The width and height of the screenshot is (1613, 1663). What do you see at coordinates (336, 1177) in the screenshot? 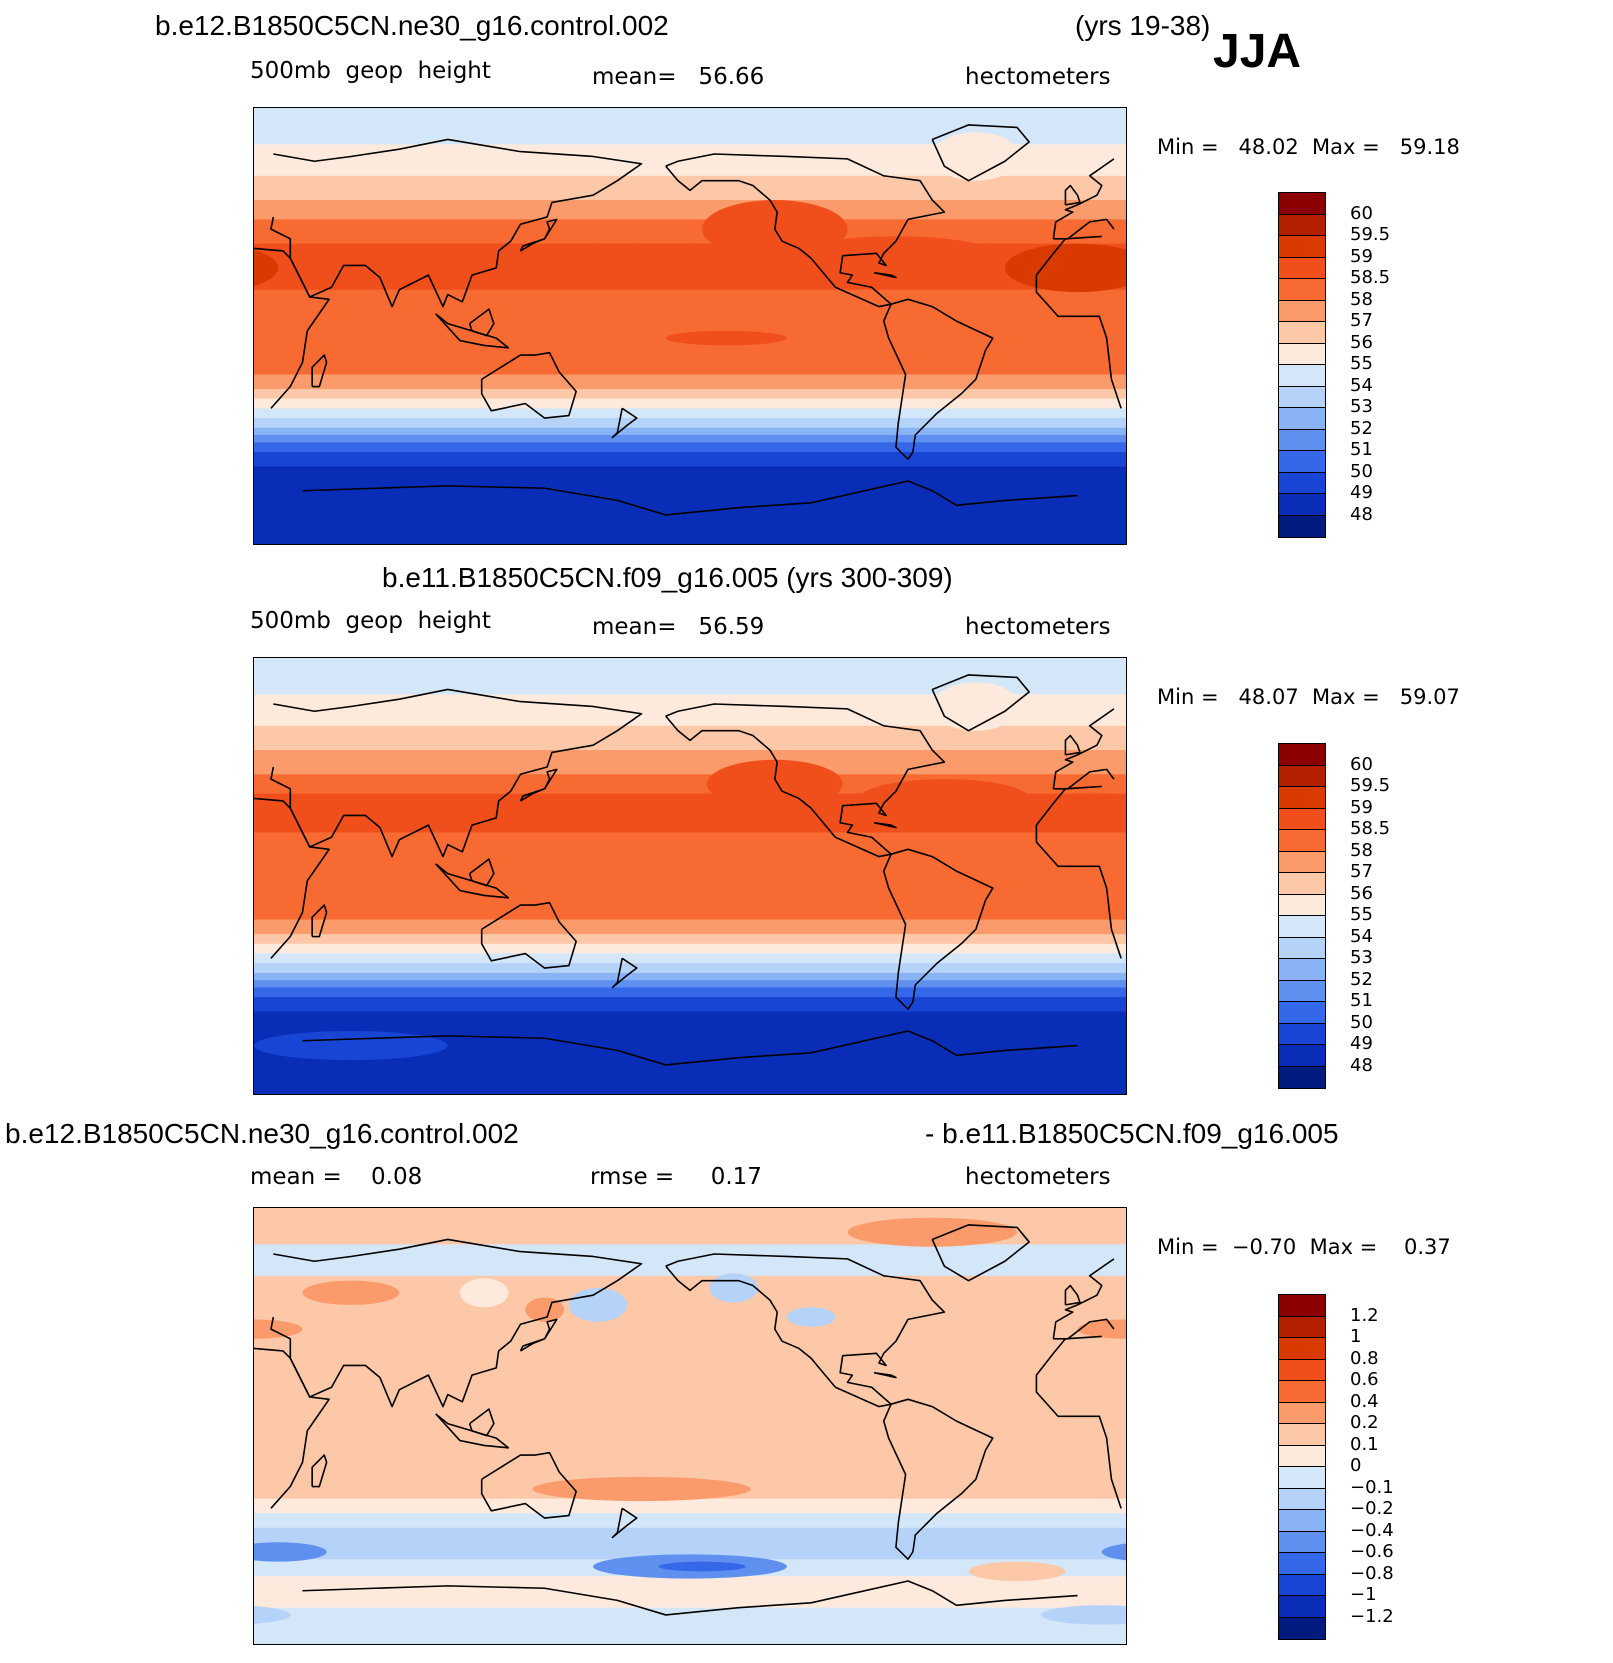
I see `panel3-mean-label: mean = 0.08` at bounding box center [336, 1177].